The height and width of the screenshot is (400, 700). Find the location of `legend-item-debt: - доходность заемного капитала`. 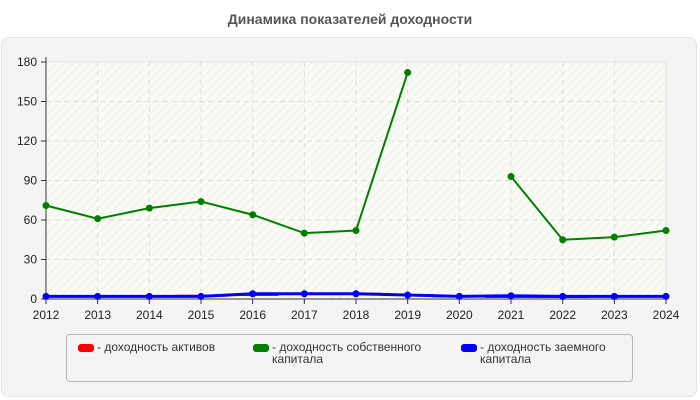

legend-item-debt: - доходность заемного капитала is located at coordinates (533, 353).